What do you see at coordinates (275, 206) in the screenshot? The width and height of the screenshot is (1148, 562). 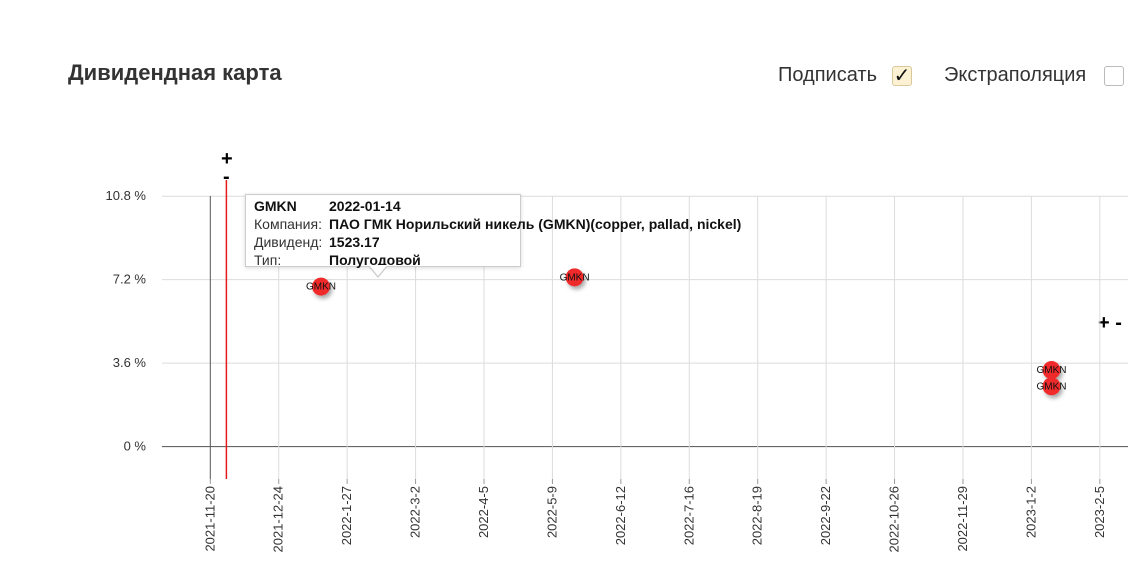 I see `tooltip-ticker: GMKN` at bounding box center [275, 206].